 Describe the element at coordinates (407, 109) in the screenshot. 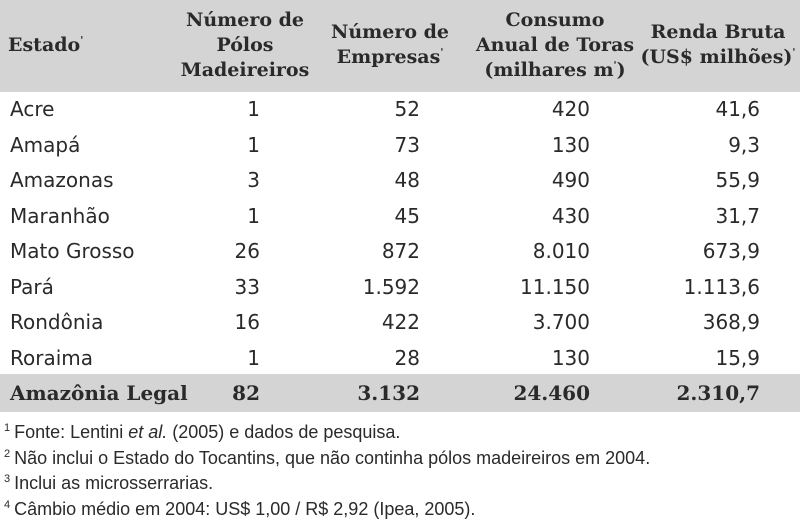

I see `cell-empresas: 52` at that location.